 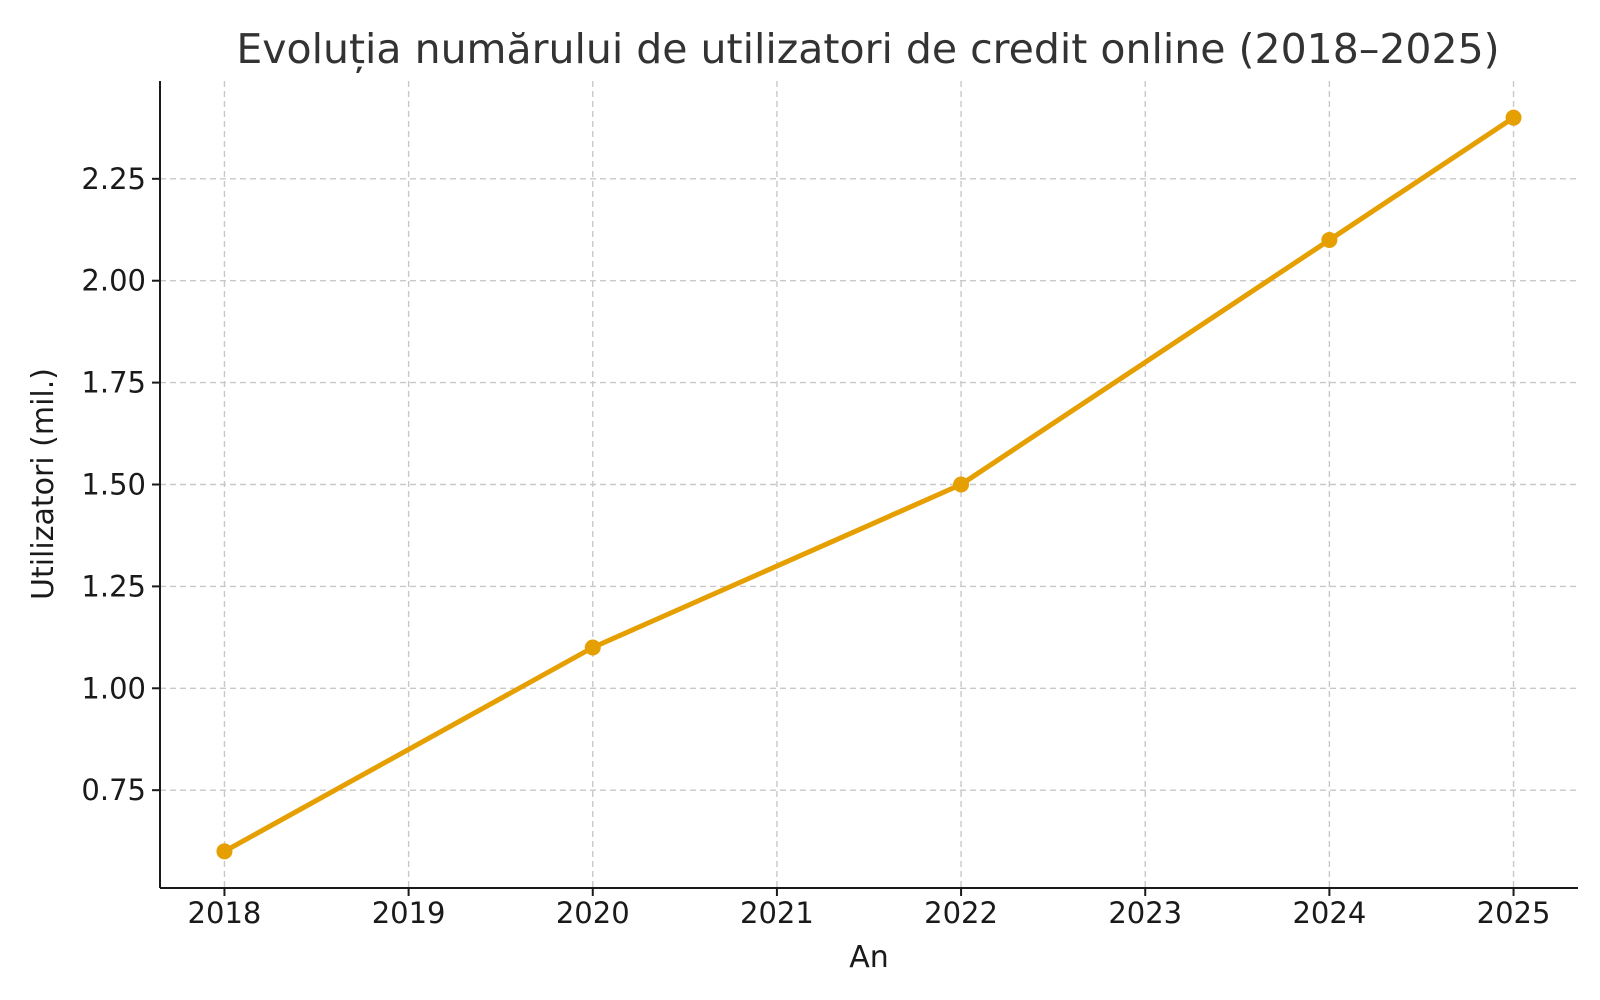 I want to click on x-tick-label: 2020, so click(x=593, y=913).